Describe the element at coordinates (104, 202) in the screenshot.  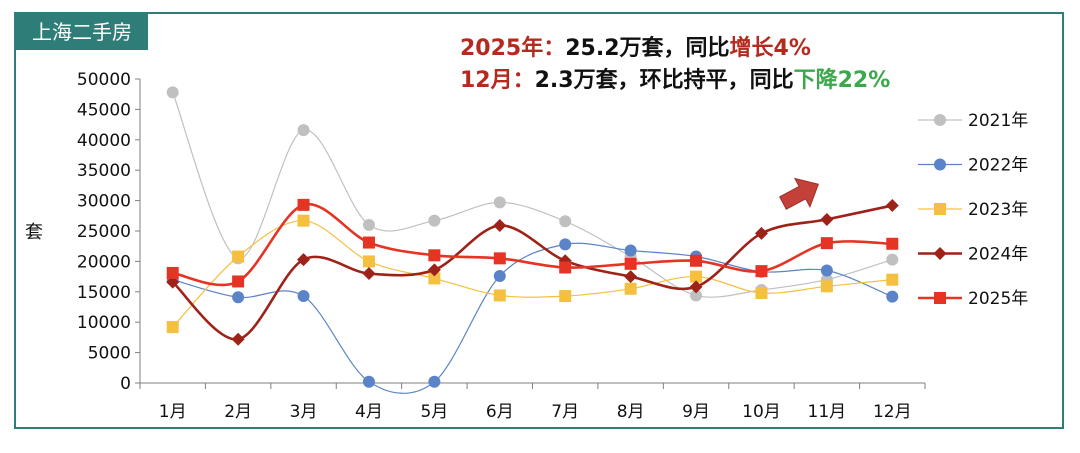
I see `y-tick-label: 30000` at that location.